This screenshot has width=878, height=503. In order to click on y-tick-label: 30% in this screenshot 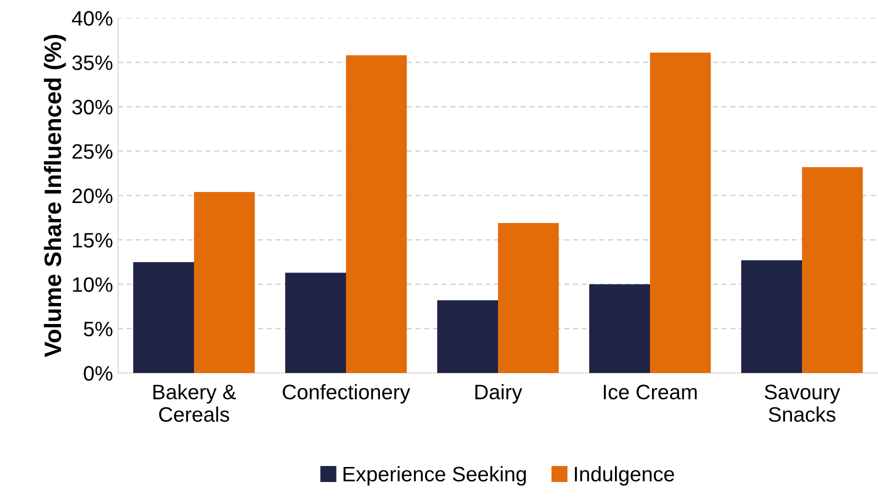, I will do `click(92, 107)`.